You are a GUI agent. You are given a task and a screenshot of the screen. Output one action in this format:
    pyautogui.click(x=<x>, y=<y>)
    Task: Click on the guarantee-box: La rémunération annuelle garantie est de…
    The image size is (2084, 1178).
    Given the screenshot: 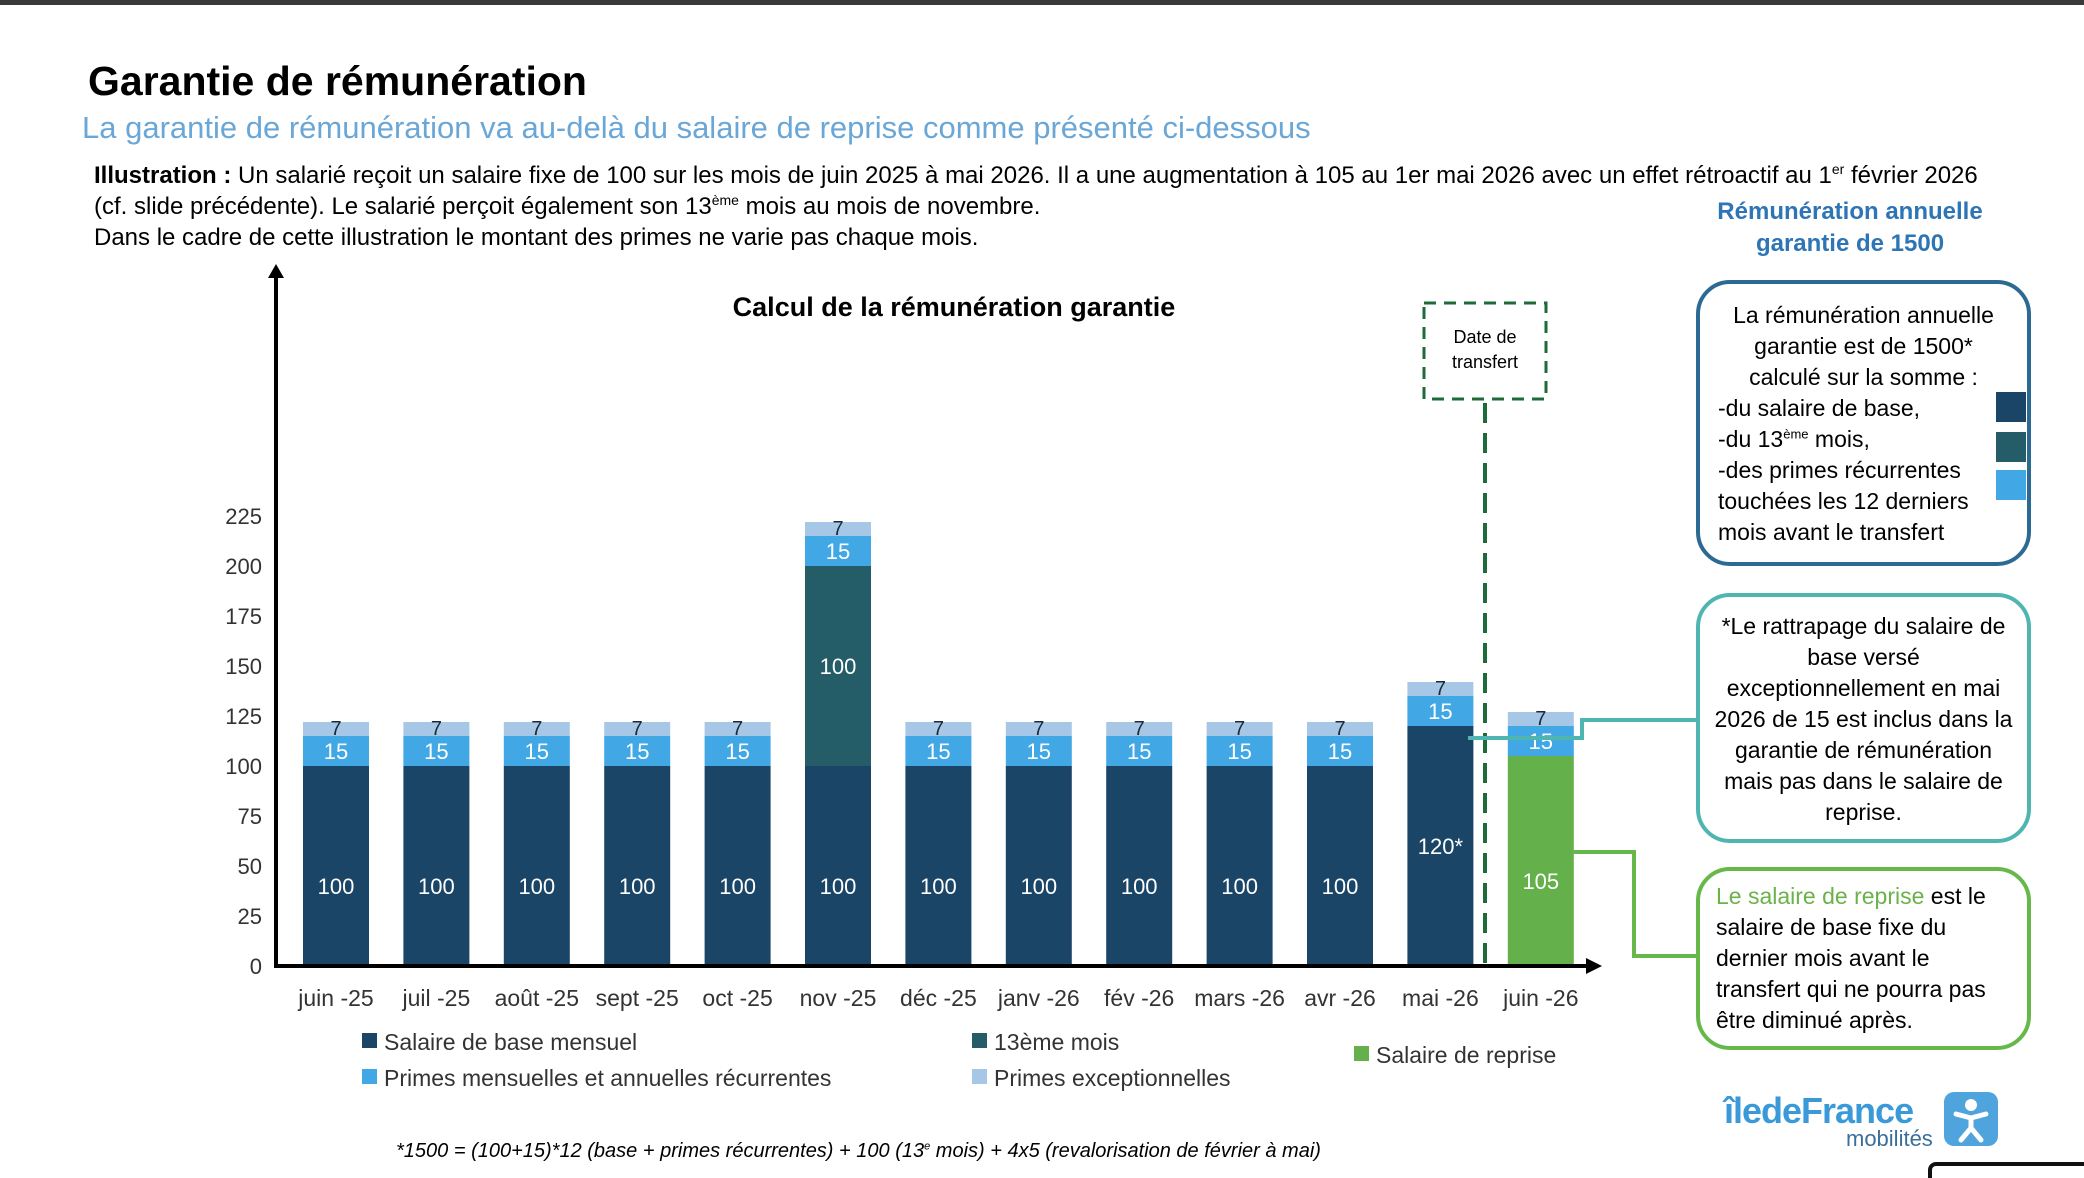 What is the action you would take?
    pyautogui.click(x=1863, y=423)
    